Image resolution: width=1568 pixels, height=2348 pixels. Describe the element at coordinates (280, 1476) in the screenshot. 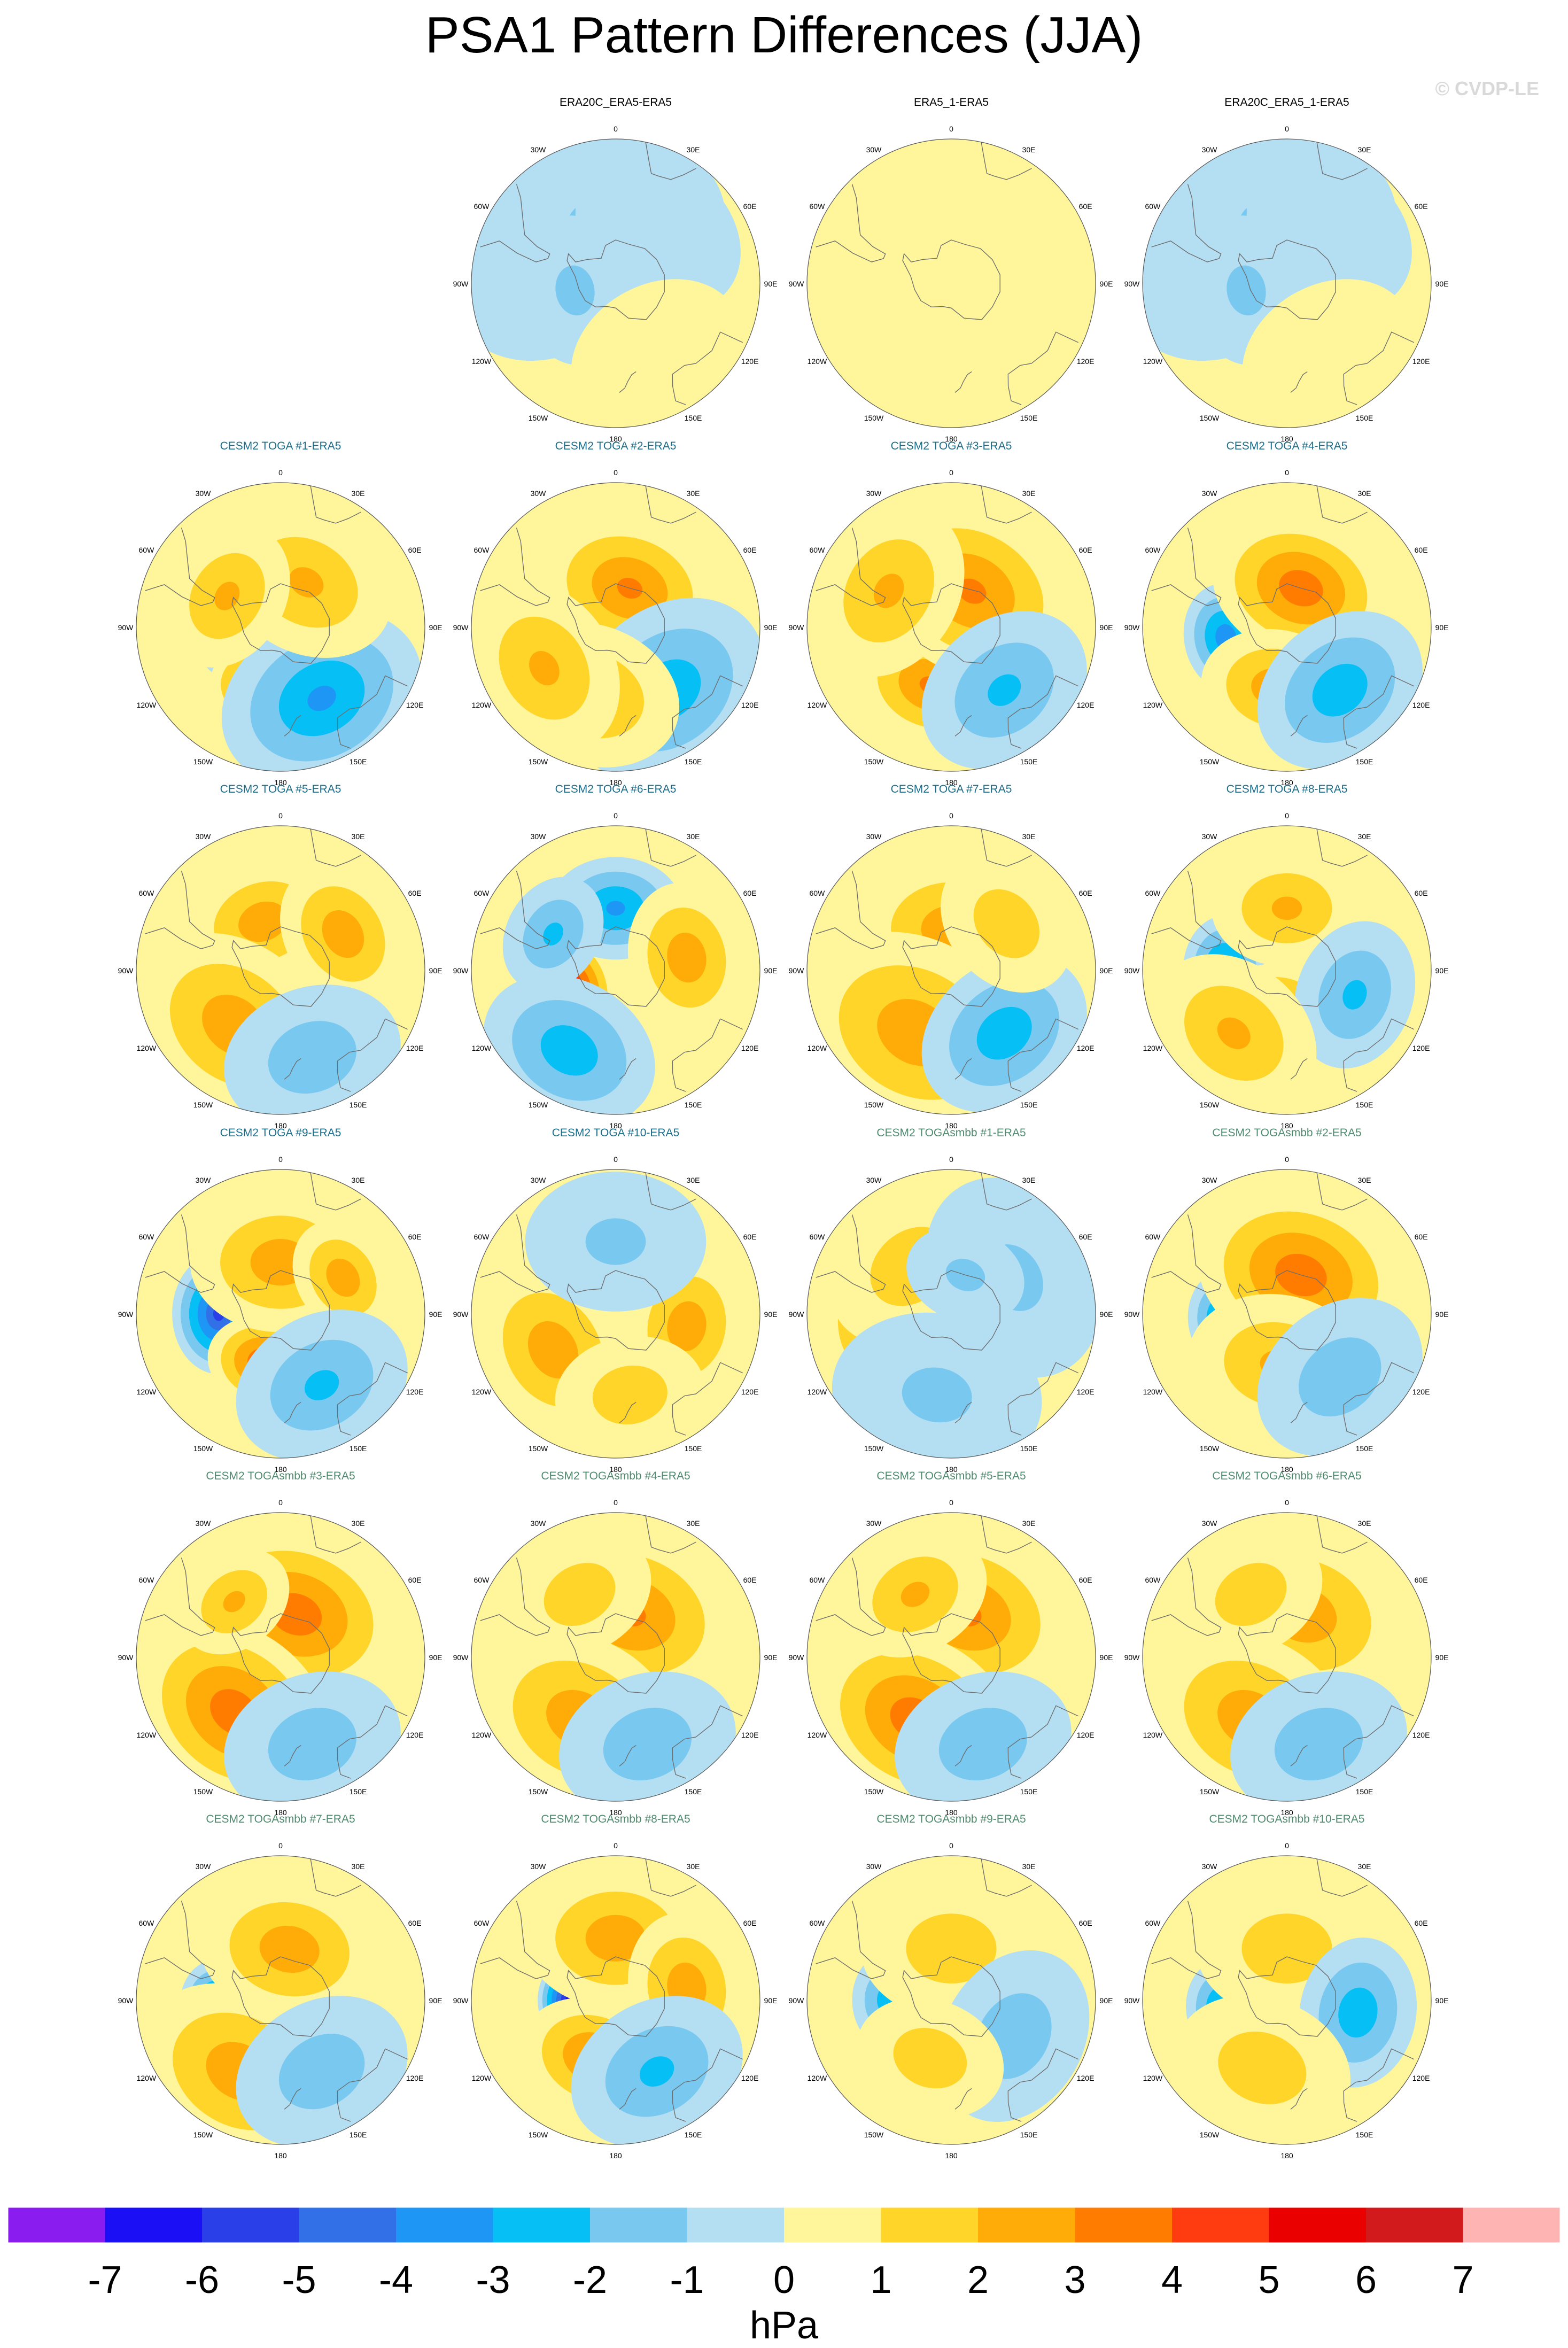

I see `panel-title: CESM2 TOGAsmbb #3-ERA5` at that location.